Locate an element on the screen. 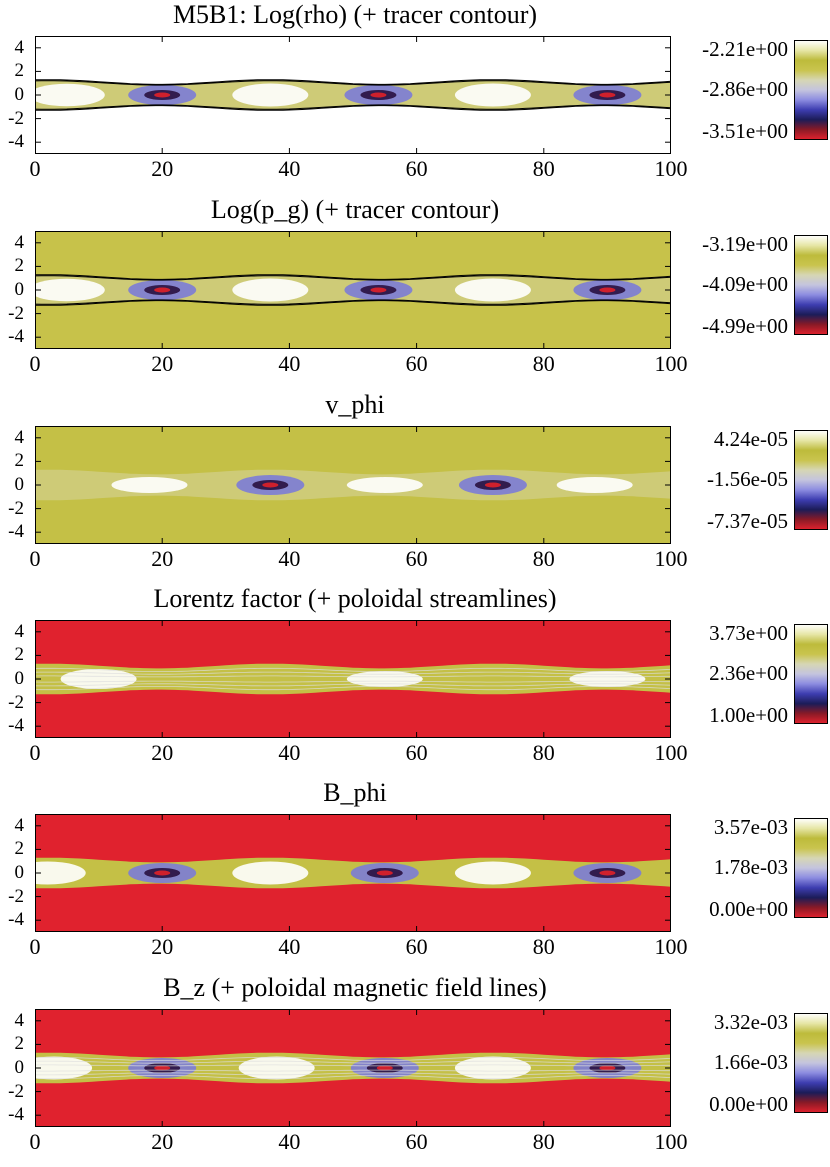  colorbar-min-label: 0.00e+00 is located at coordinates (748, 909).